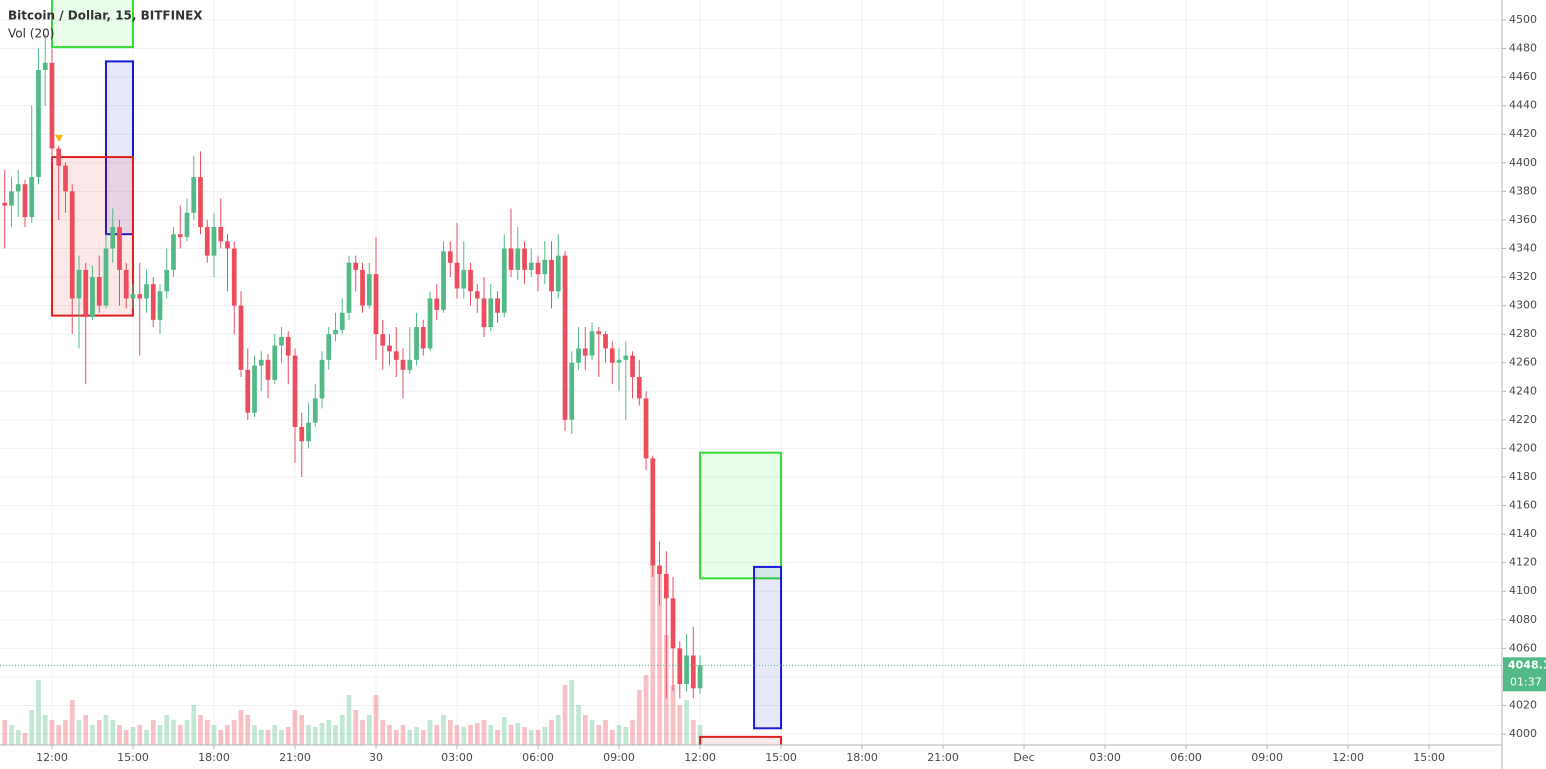 Image resolution: width=1546 pixels, height=769 pixels. I want to click on y-tick-label: 4100, so click(1523, 590).